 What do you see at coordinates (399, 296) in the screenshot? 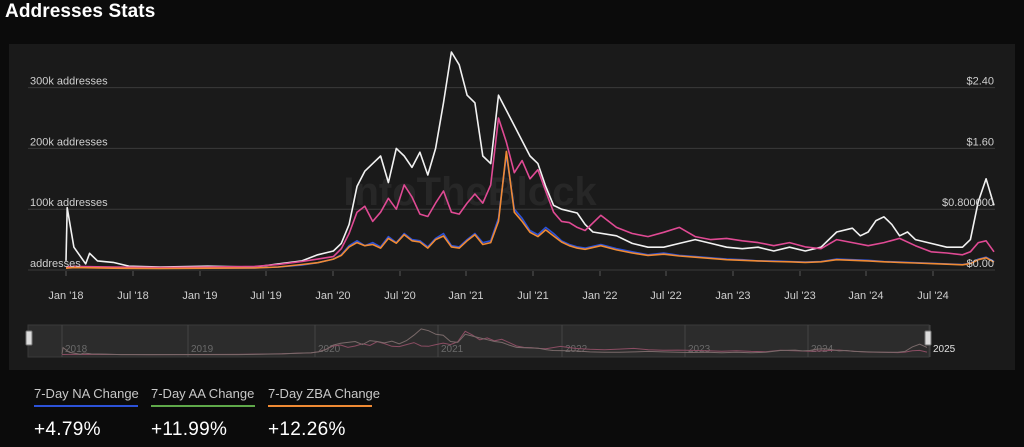
I see `x-tick-label: Jul '20` at bounding box center [399, 296].